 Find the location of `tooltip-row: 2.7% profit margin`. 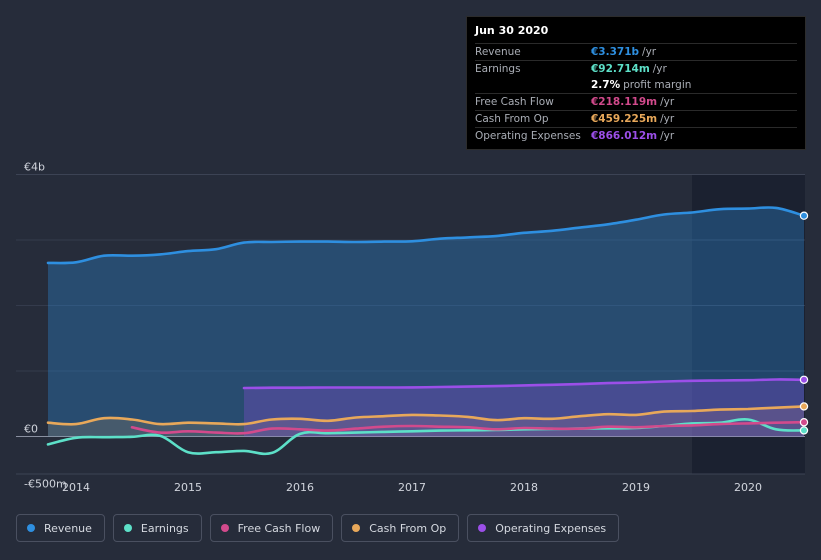

tooltip-row: 2.7% profit margin is located at coordinates (636, 85).